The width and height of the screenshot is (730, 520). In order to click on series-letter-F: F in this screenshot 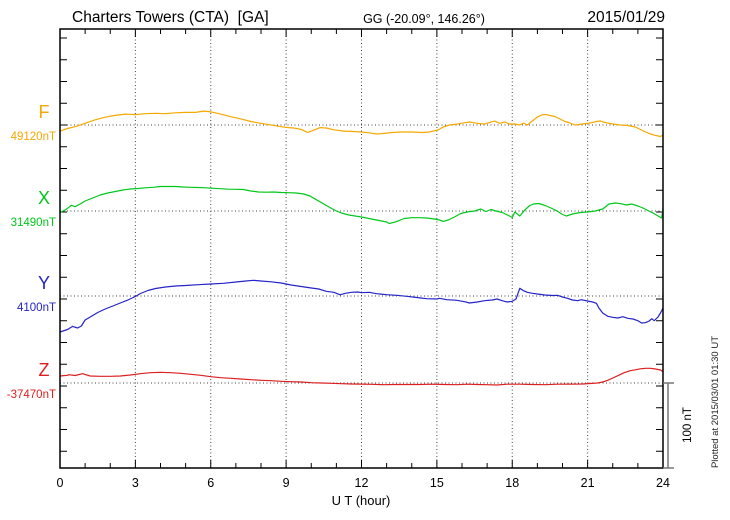, I will do `click(44, 112)`.